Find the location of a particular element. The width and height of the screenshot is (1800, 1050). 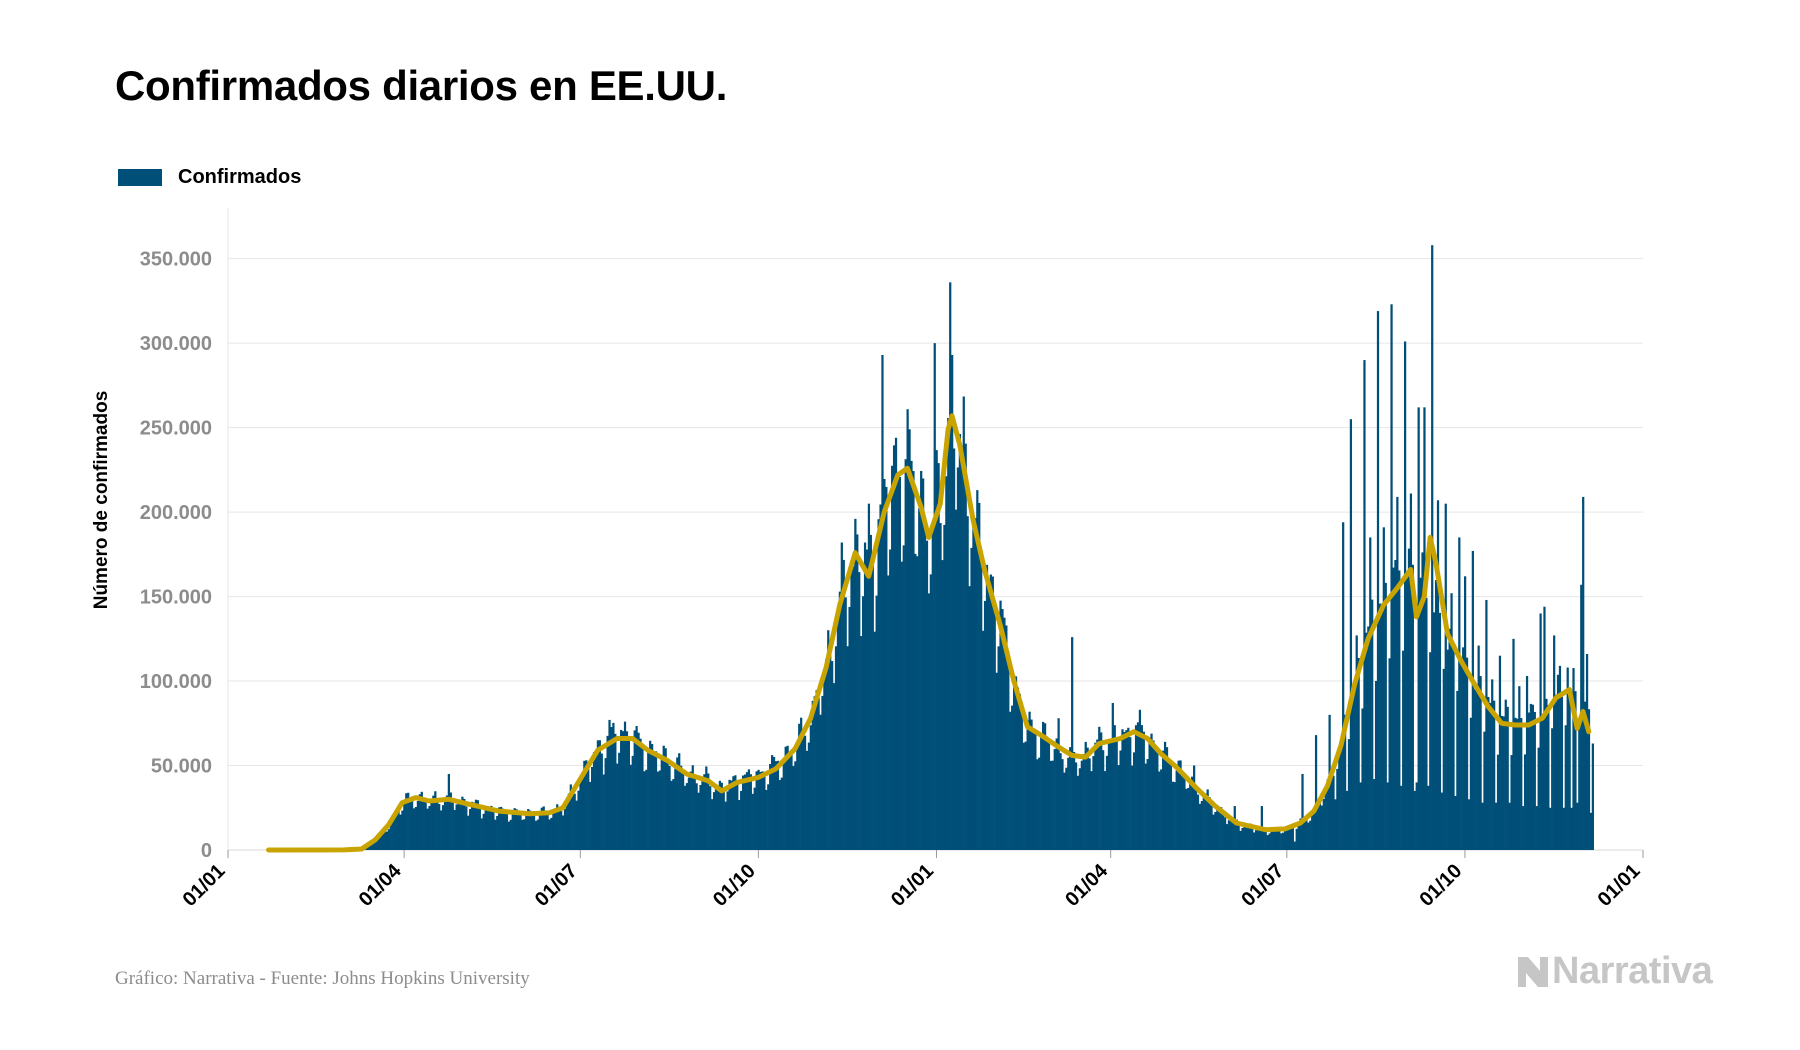

y-tick-label: 350.000 is located at coordinates (176, 260).